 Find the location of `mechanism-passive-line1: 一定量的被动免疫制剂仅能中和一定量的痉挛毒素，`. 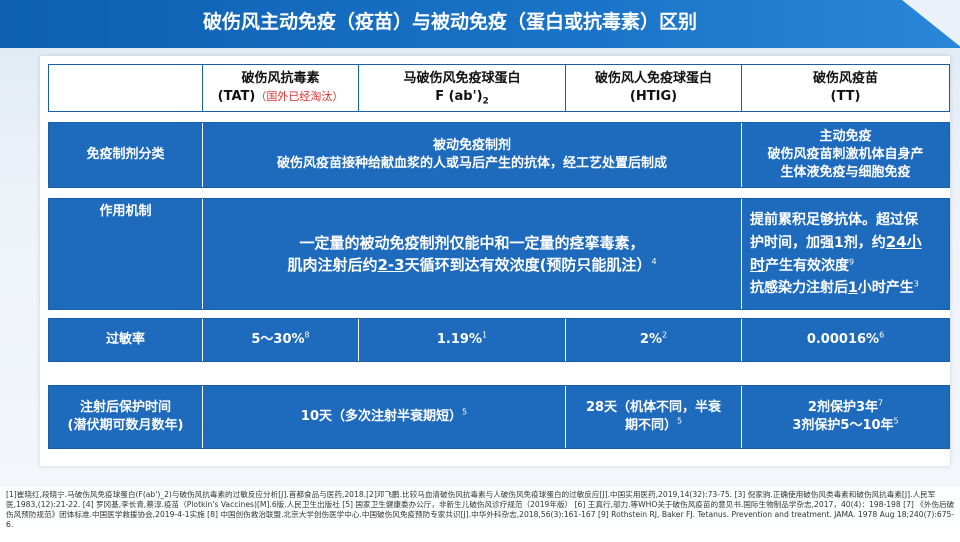

mechanism-passive-line1: 一定量的被动免疫制剂仅能中和一定量的痉挛毒素， is located at coordinates (472, 243).